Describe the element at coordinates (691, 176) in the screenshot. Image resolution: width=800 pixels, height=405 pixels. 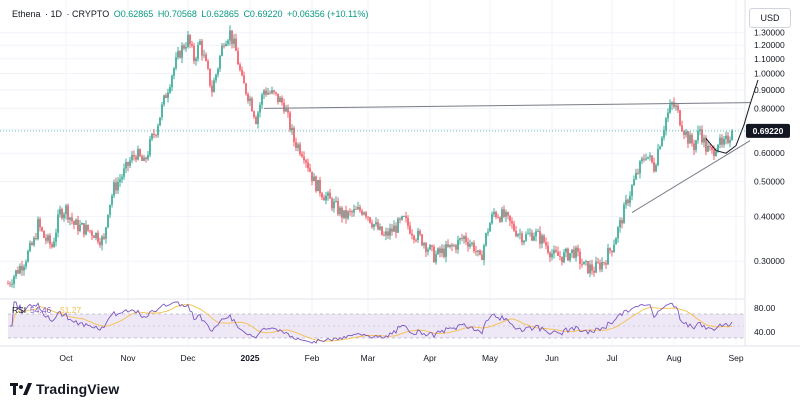
I see `trendline` at that location.